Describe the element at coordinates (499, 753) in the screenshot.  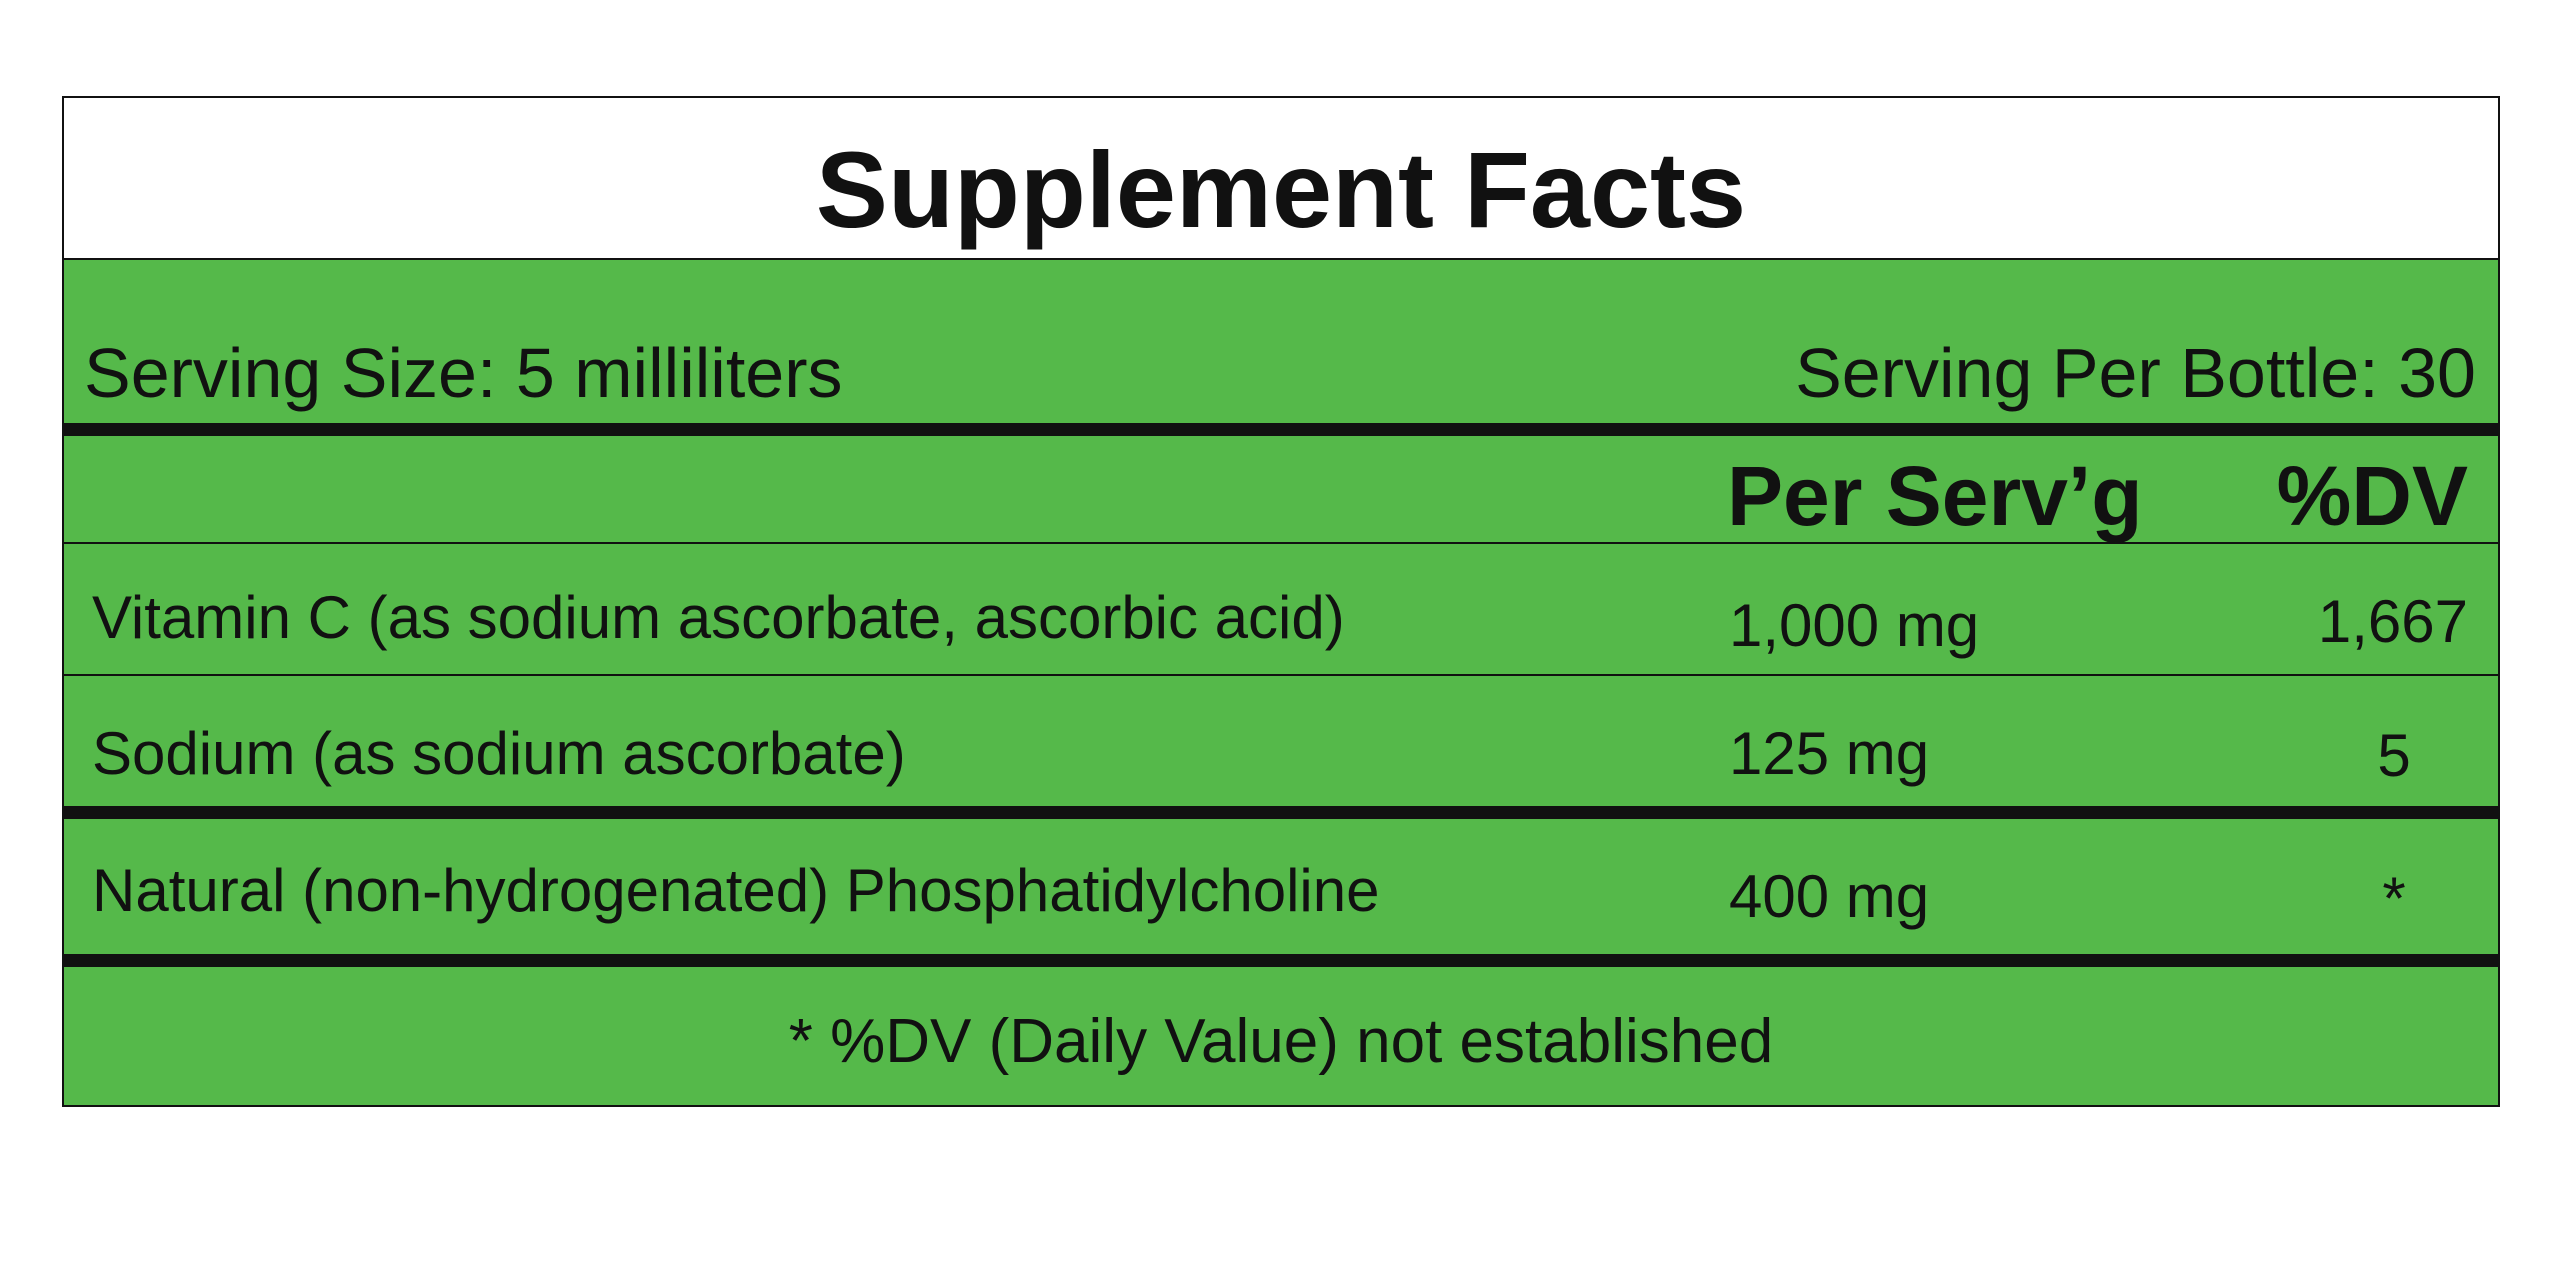
I see `nutrient-name: Sodium (as sodium ascorbate)` at that location.